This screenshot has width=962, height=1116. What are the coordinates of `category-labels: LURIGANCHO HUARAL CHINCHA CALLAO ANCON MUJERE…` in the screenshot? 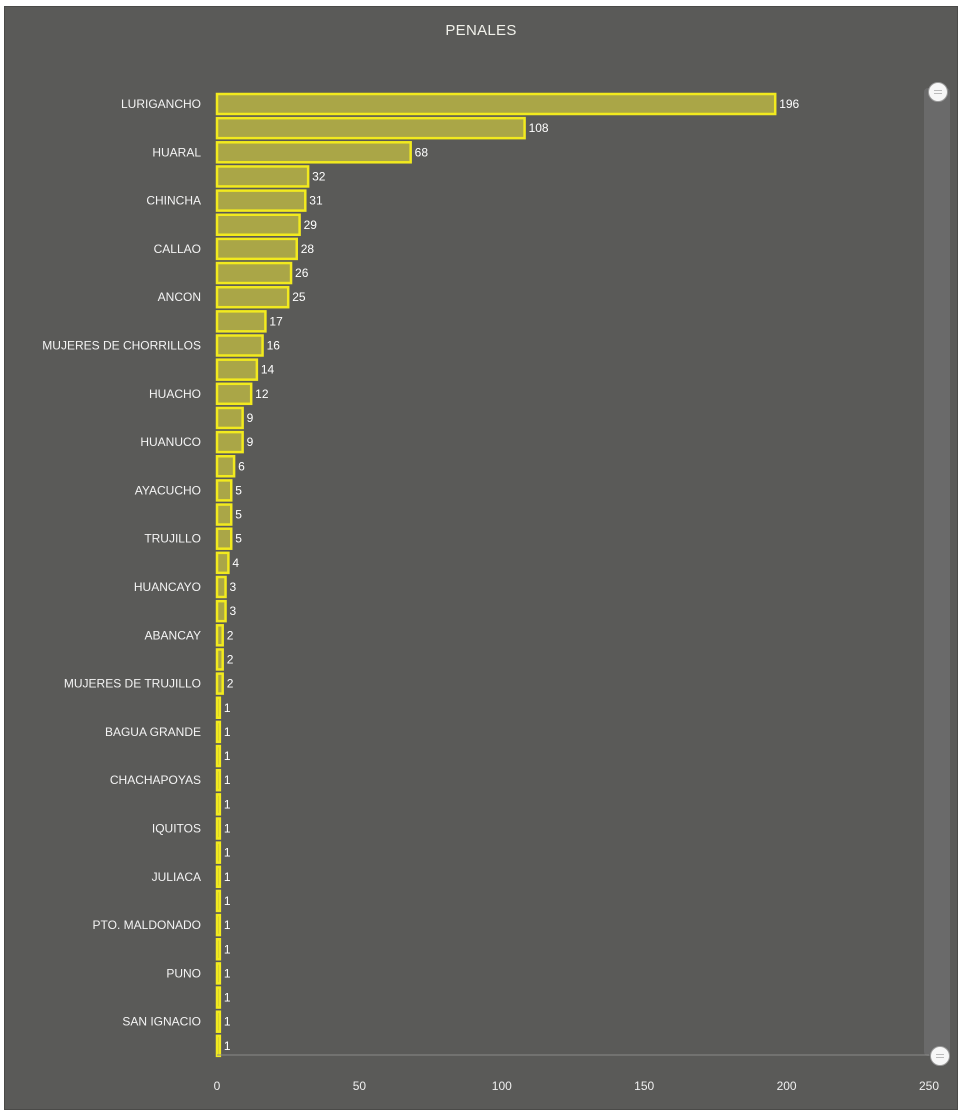 It's located at (121, 563).